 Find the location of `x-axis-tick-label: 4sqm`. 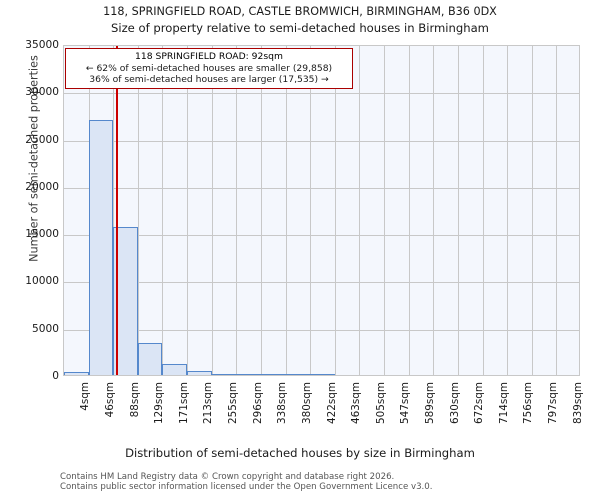

x-axis-tick-label: 4sqm is located at coordinates (85, 396).